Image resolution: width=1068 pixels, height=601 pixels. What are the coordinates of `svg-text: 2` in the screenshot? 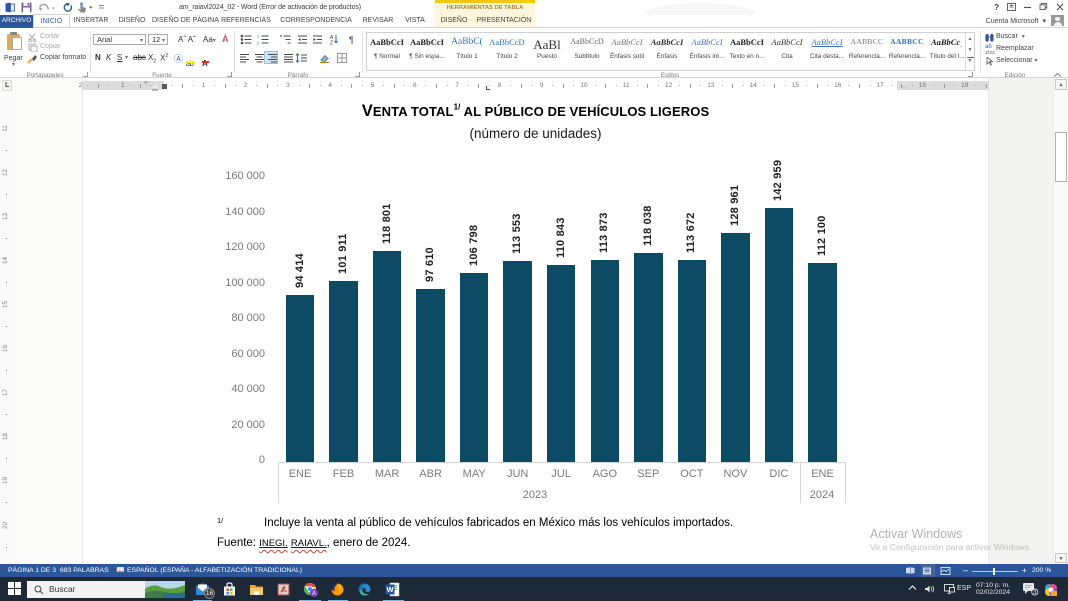 It's located at (258, 42).